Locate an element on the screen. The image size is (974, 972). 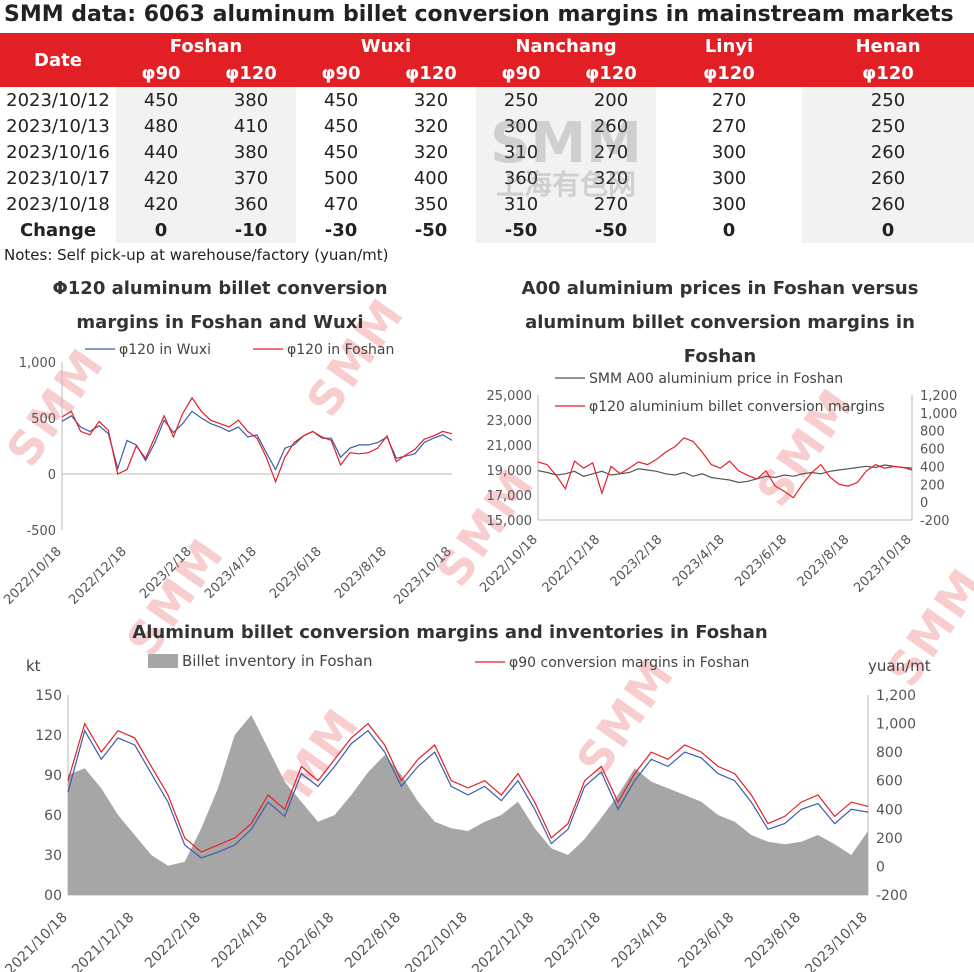
y-tick-label: 00 is located at coordinates (53, 896).